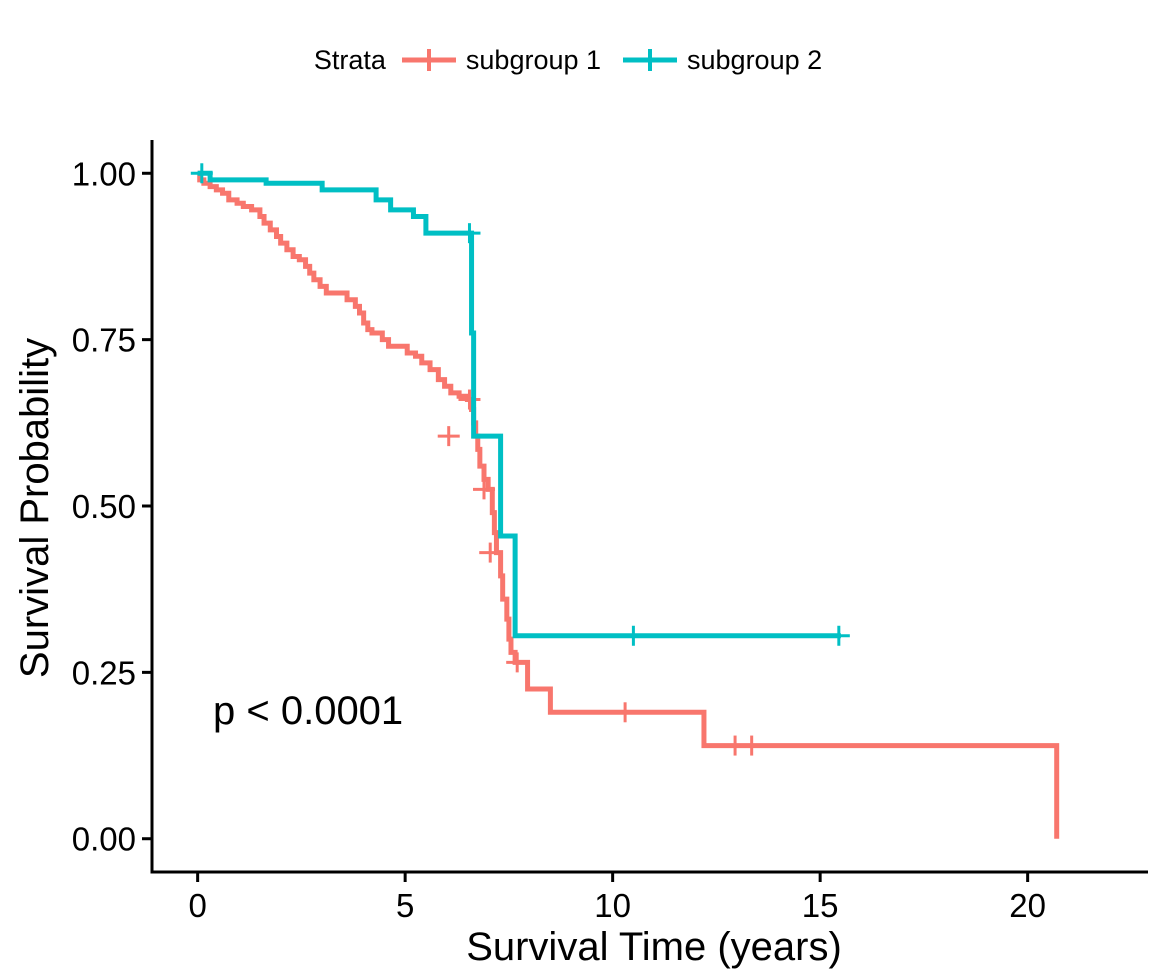 Image resolution: width=1156 pixels, height=980 pixels. I want to click on x-tick-label: 5, so click(405, 905).